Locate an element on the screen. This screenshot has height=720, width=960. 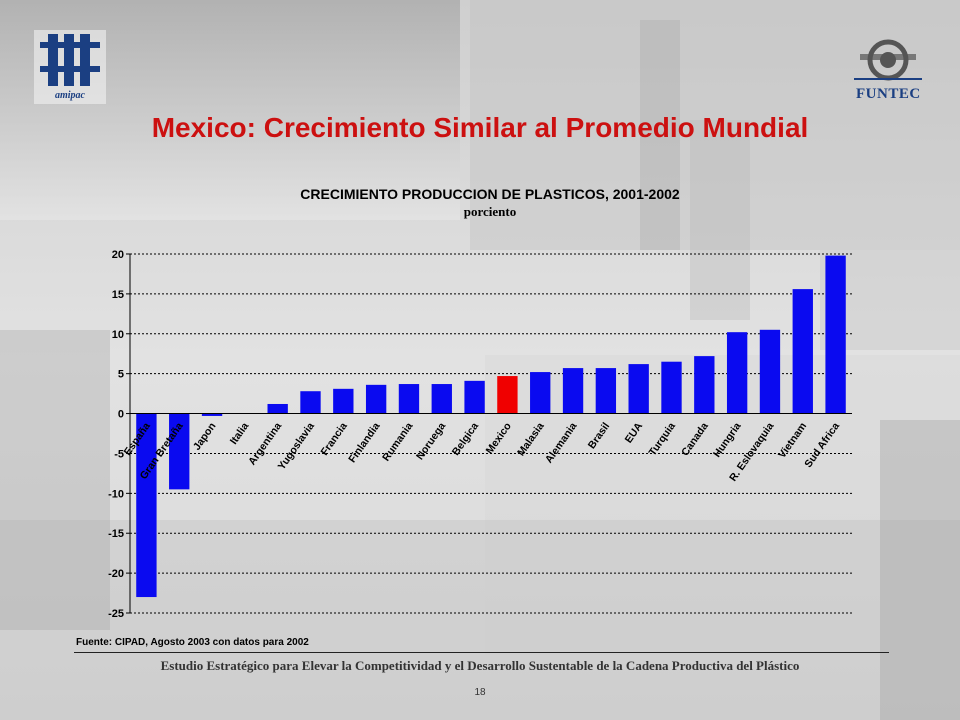
amipac-logo: amipac is located at coordinates (70, 67).